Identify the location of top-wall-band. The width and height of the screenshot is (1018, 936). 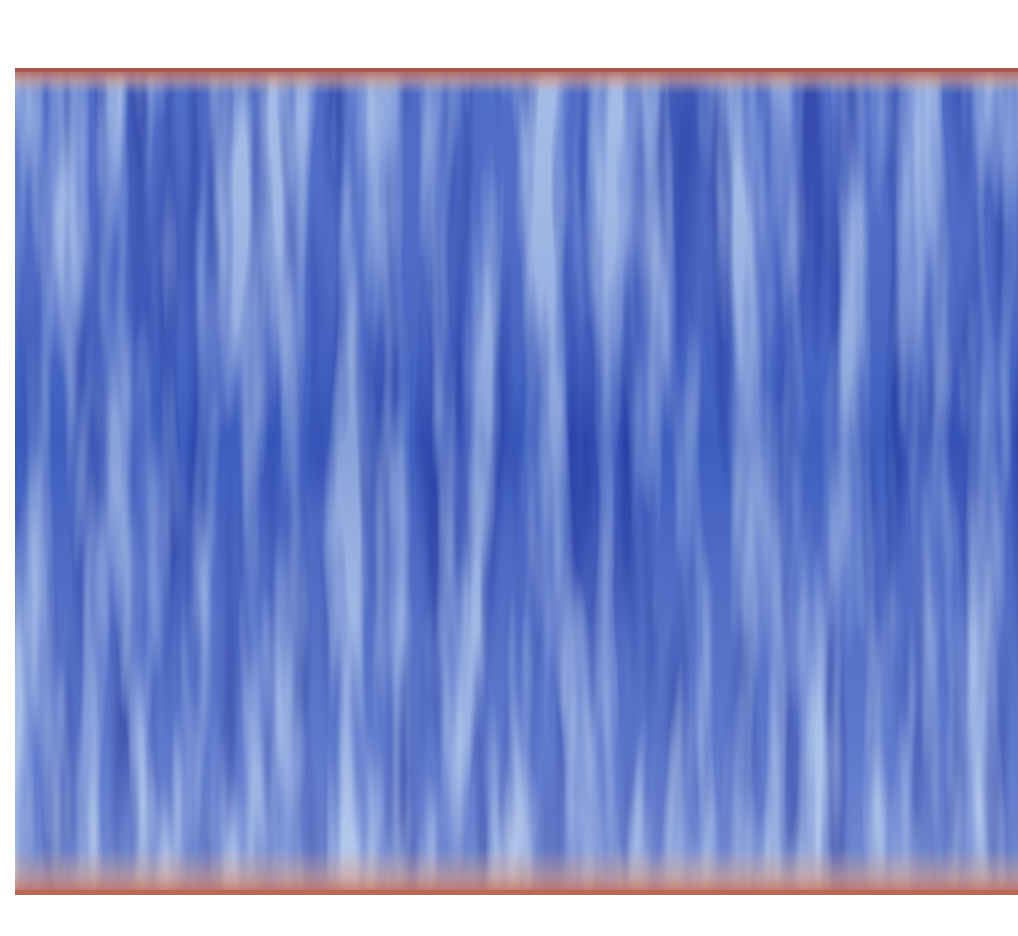
(516, 81).